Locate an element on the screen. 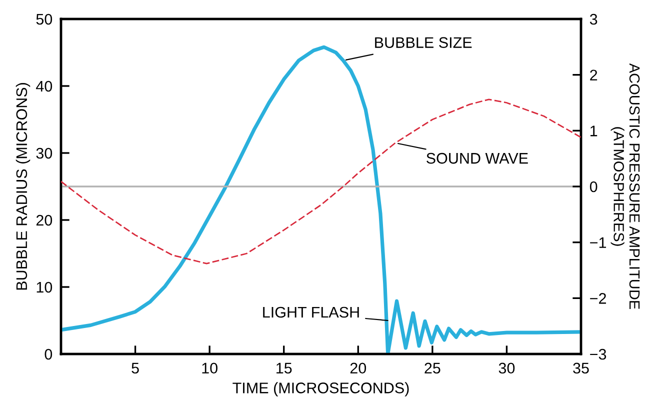 Image resolution: width=653 pixels, height=400 pixels. y2-tick-label: −3 is located at coordinates (598, 354).